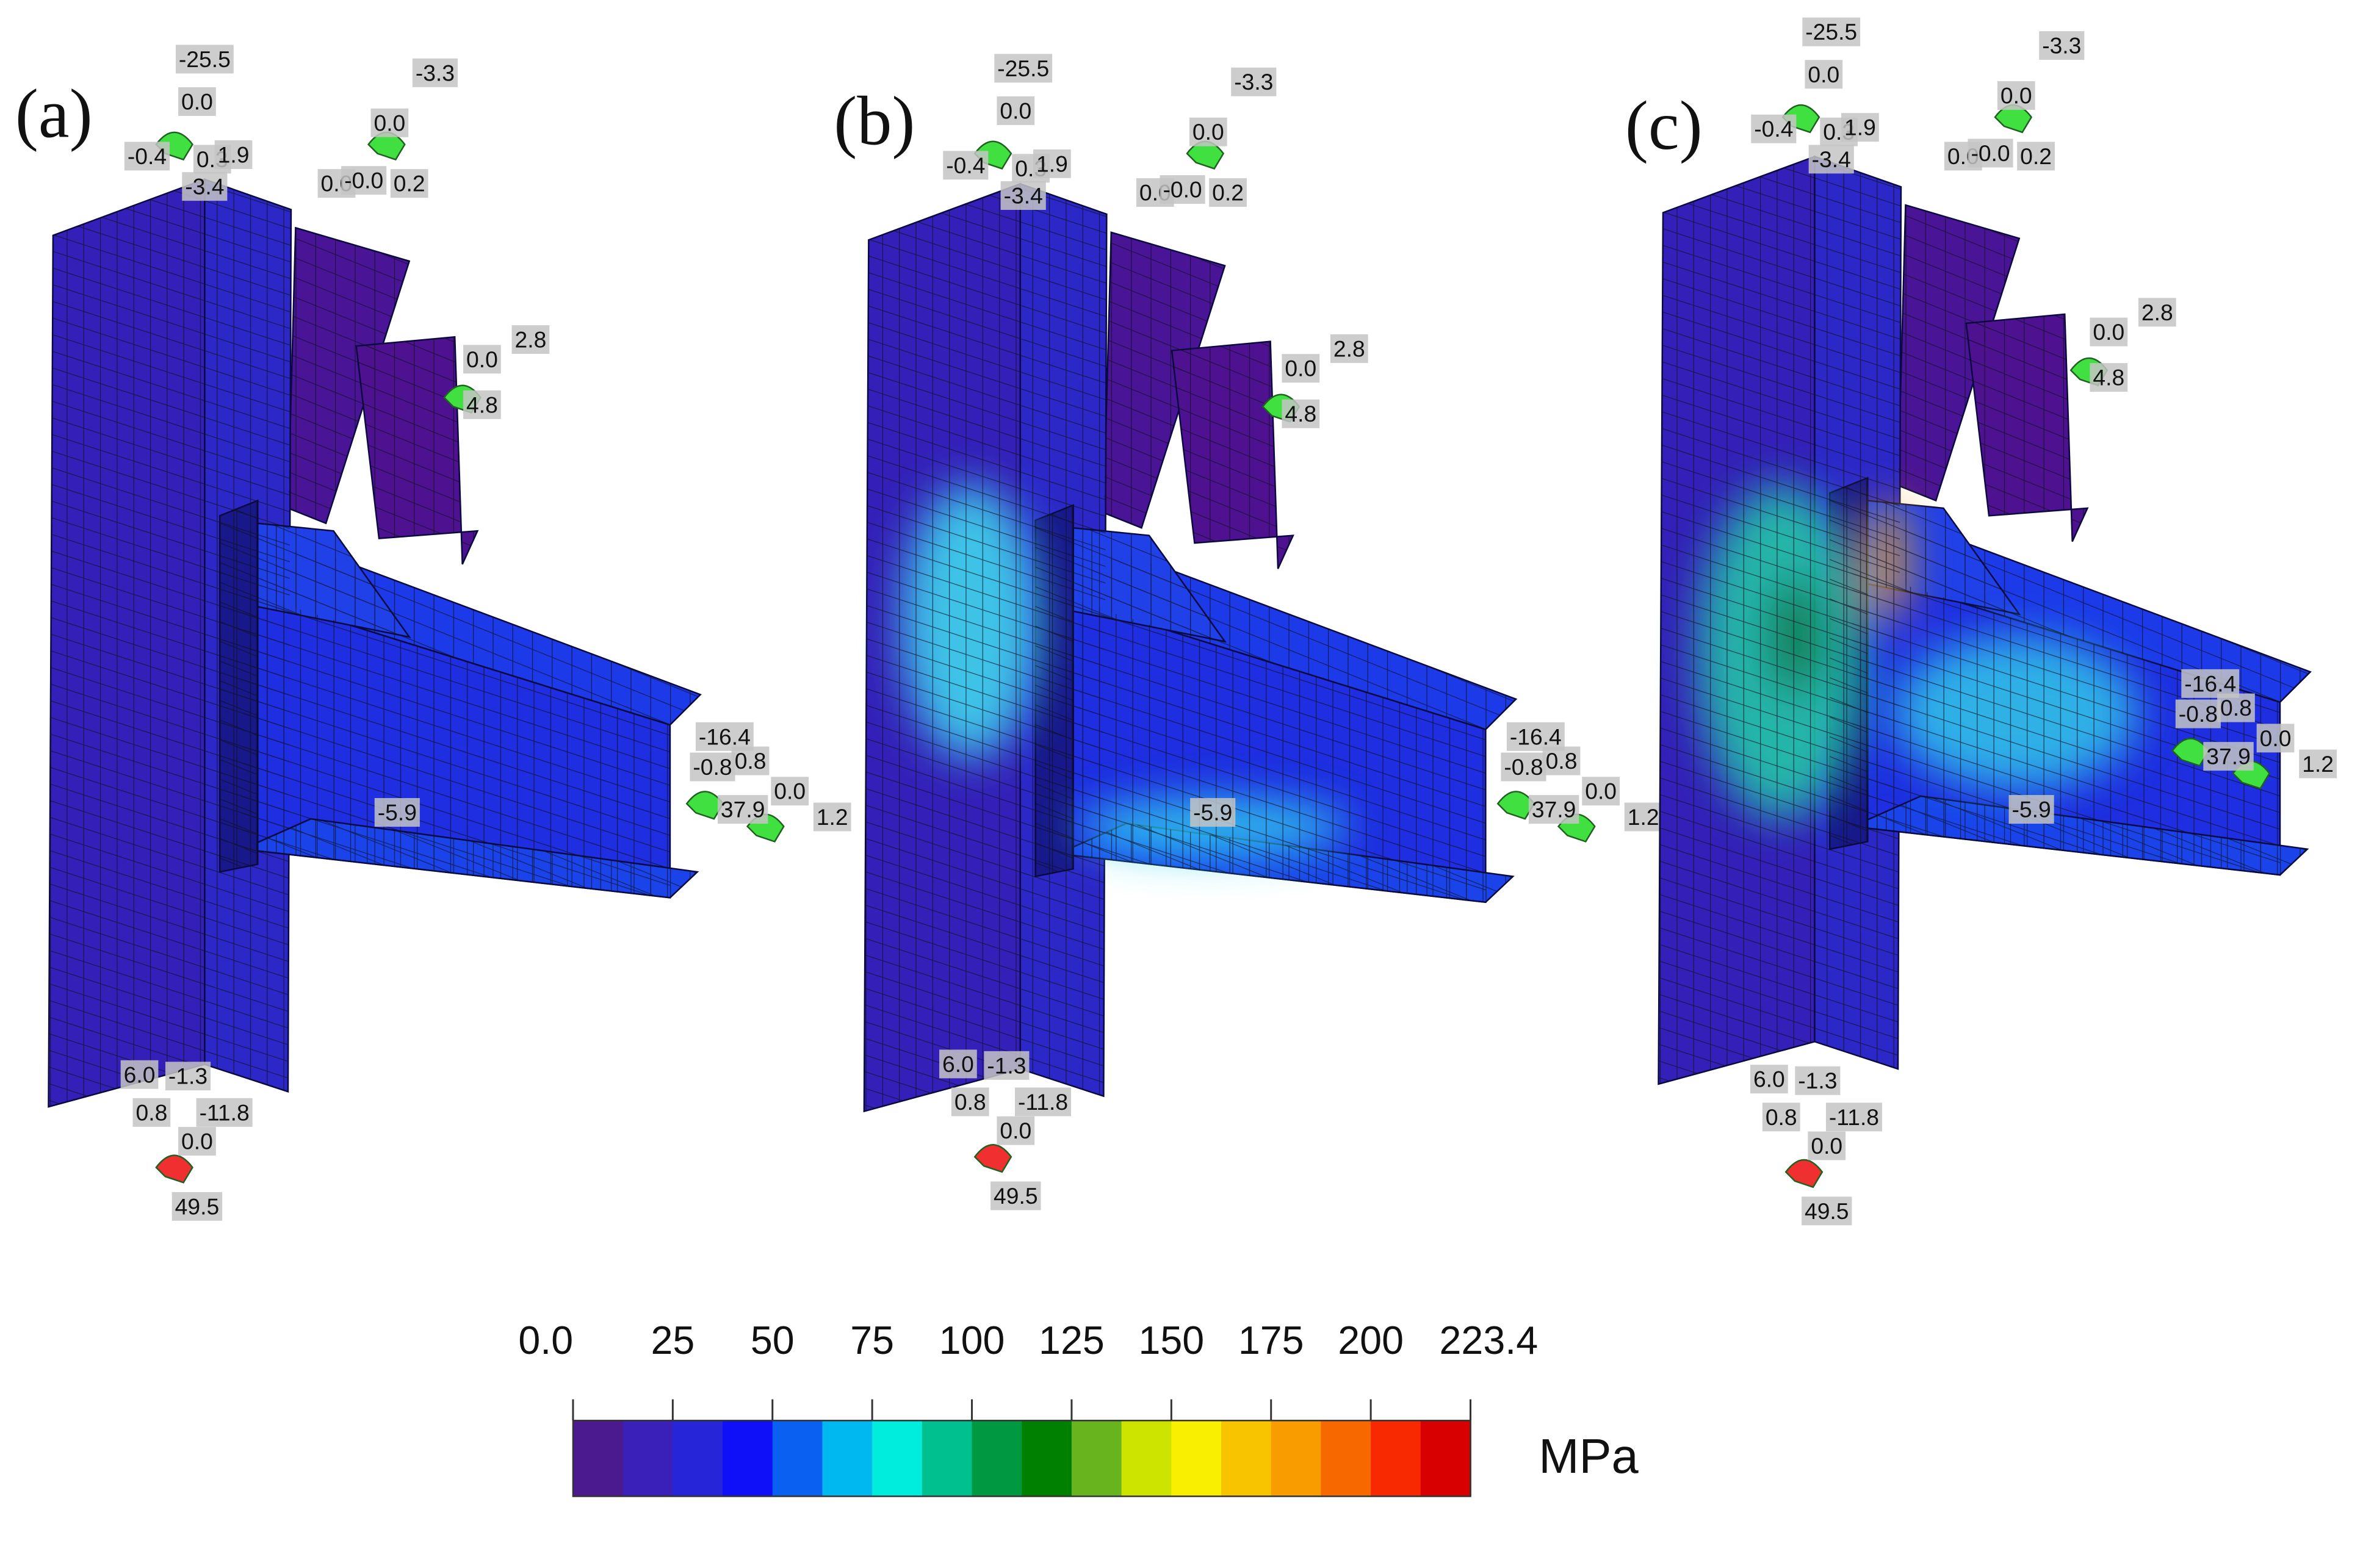  What do you see at coordinates (187, 1076) in the screenshot?
I see `force-label: -1.3` at bounding box center [187, 1076].